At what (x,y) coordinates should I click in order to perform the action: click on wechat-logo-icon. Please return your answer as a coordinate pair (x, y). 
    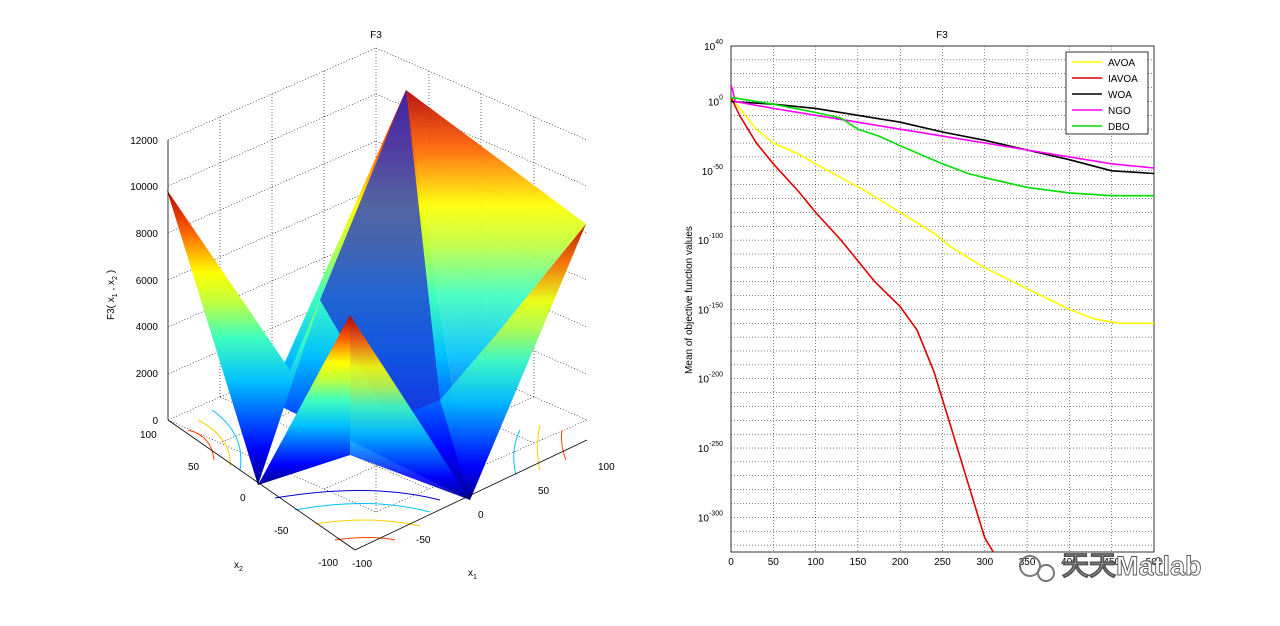
    Looking at the image, I should click on (1030, 566).